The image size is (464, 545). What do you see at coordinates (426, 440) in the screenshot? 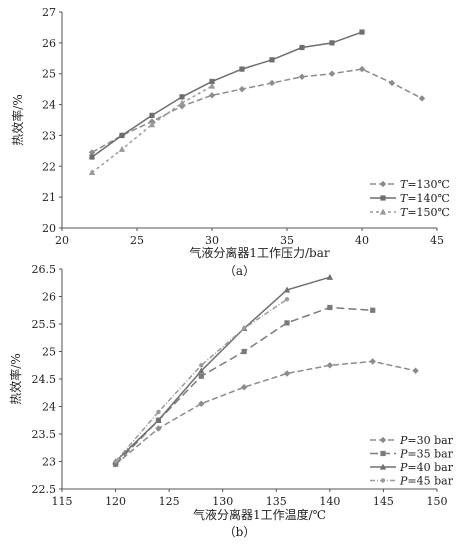
I see `legend-label: P=30 bar` at bounding box center [426, 440].